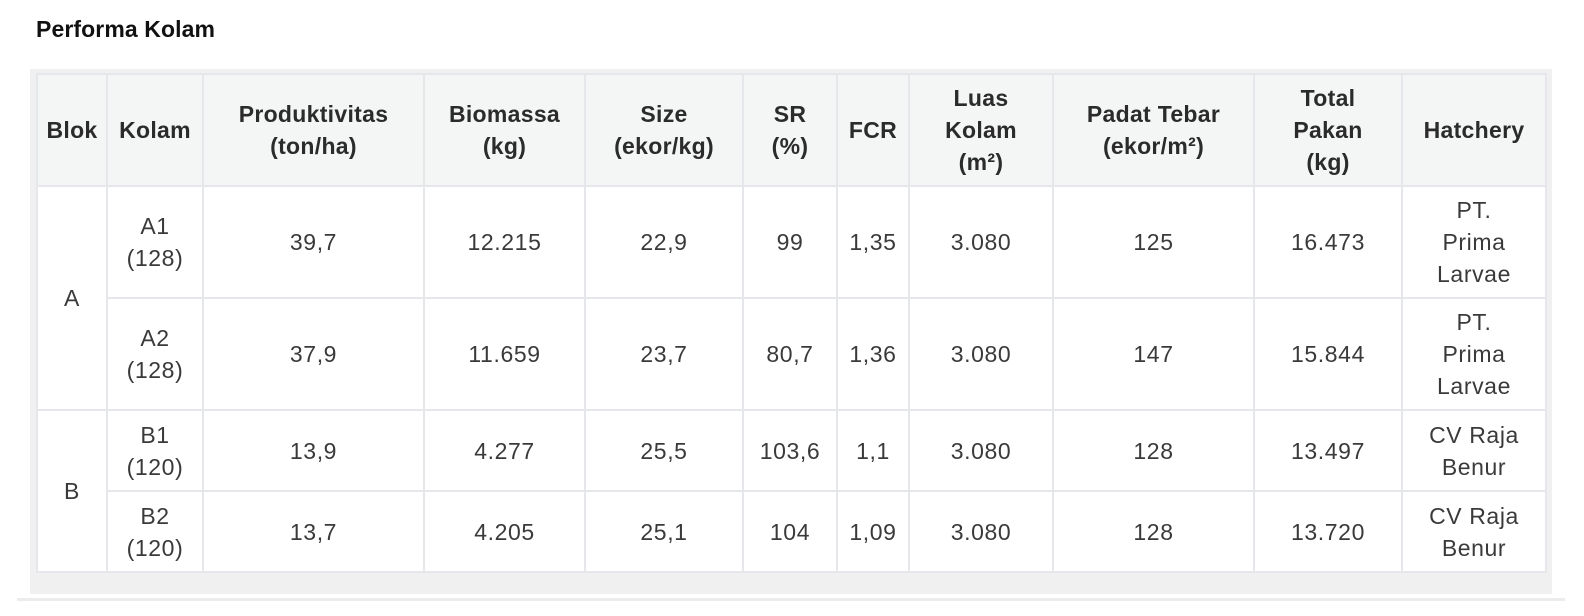  What do you see at coordinates (504, 354) in the screenshot?
I see `cell-biomassa: 11.659` at bounding box center [504, 354].